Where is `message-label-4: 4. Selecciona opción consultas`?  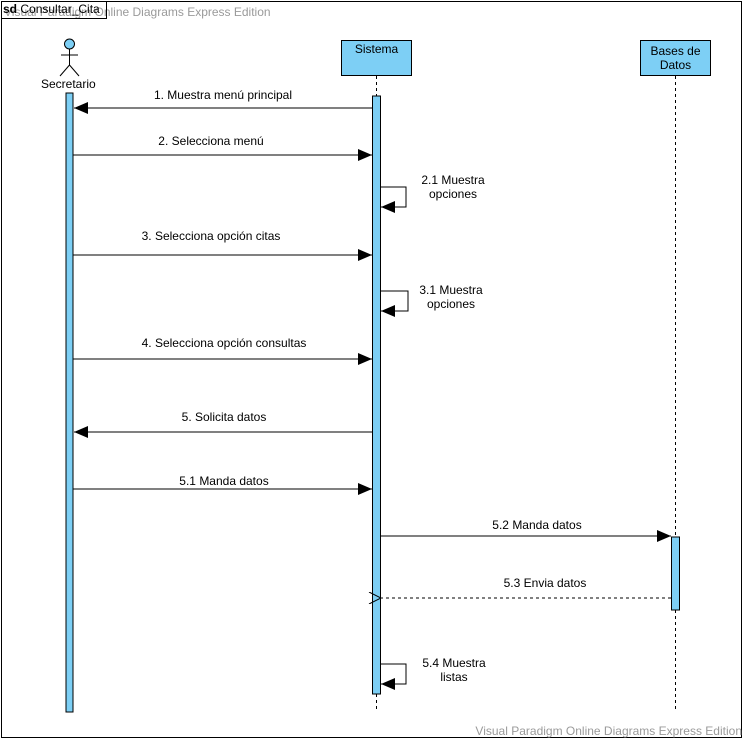 message-label-4: 4. Selecciona opción consultas is located at coordinates (224, 343).